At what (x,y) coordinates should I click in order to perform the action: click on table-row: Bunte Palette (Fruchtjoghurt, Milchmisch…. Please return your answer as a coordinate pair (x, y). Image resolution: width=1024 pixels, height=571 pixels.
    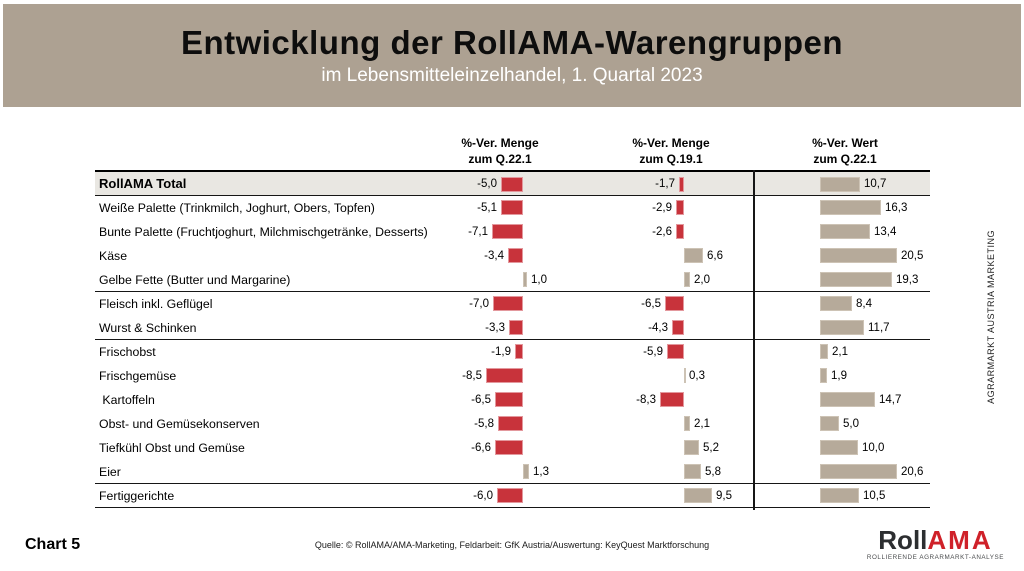
    Looking at the image, I should click on (512, 232).